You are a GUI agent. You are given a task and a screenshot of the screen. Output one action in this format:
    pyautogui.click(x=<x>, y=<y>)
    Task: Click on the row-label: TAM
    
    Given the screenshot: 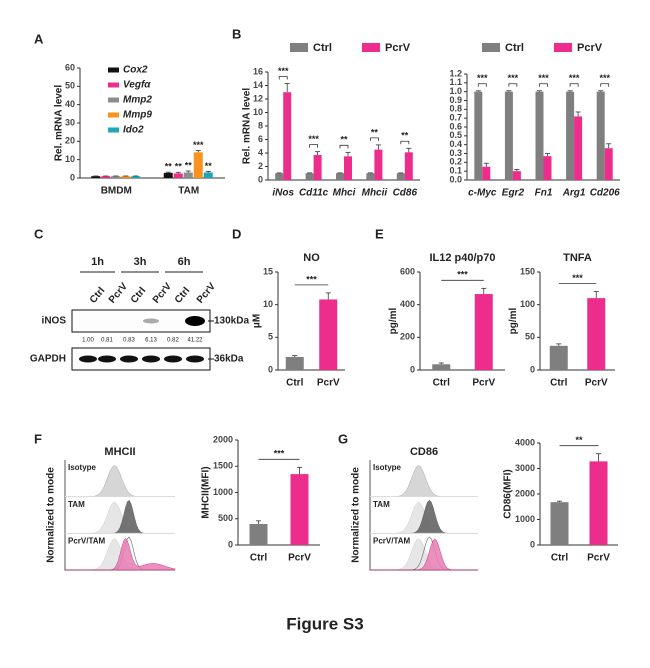 What is the action you would take?
    pyautogui.click(x=381, y=504)
    